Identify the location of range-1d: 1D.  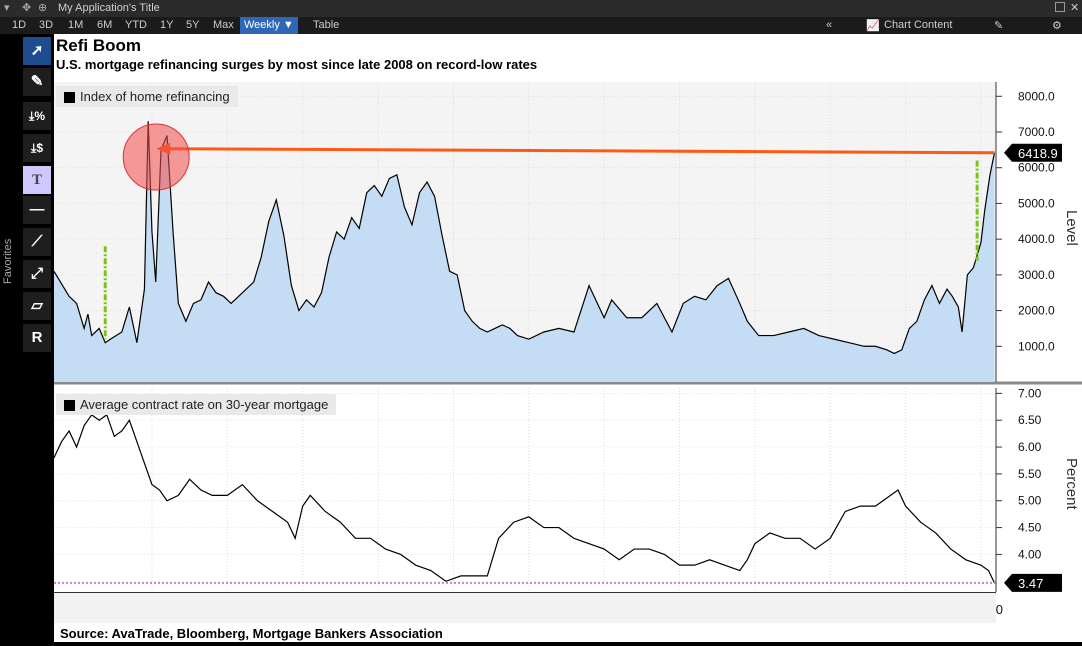
(19, 25).